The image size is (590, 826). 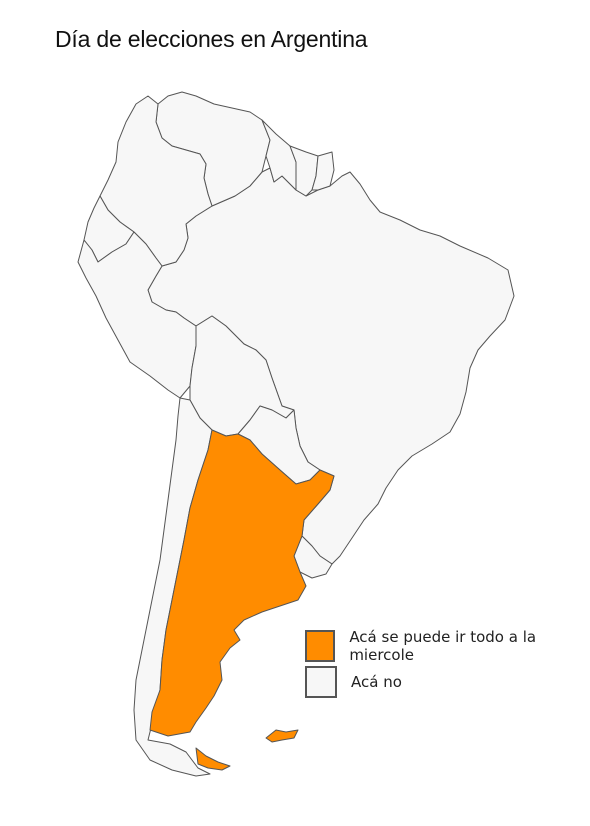 What do you see at coordinates (323, 171) in the screenshot?
I see `region-french-guiana` at bounding box center [323, 171].